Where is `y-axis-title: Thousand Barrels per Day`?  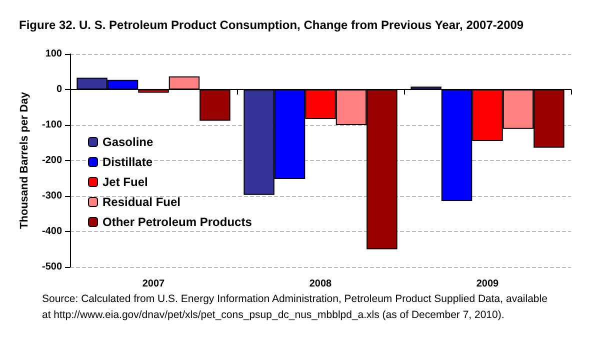
y-axis-title: Thousand Barrels per Day is located at coordinates (24, 160).